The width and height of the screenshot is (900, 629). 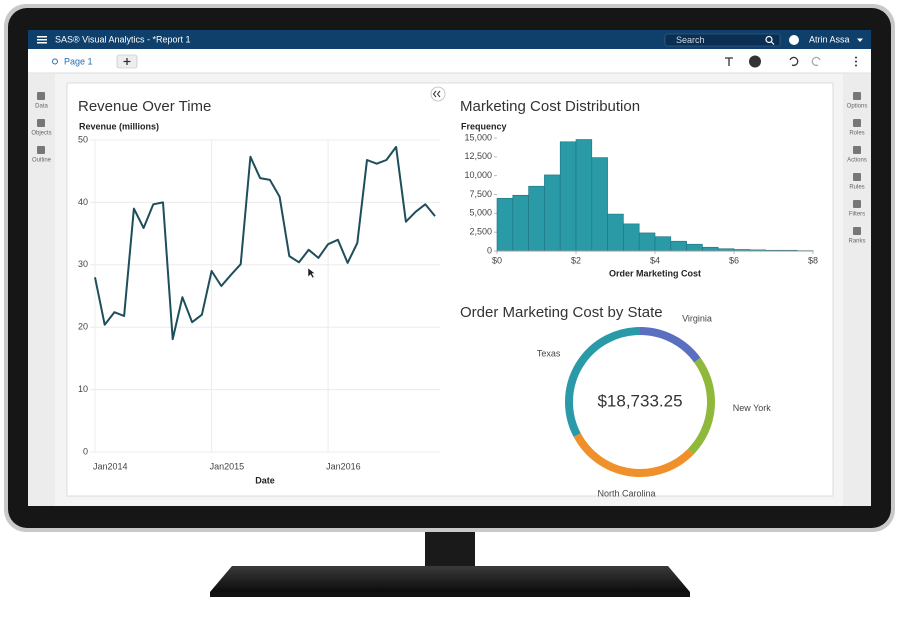 I want to click on right-sidebar, so click(x=857, y=290).